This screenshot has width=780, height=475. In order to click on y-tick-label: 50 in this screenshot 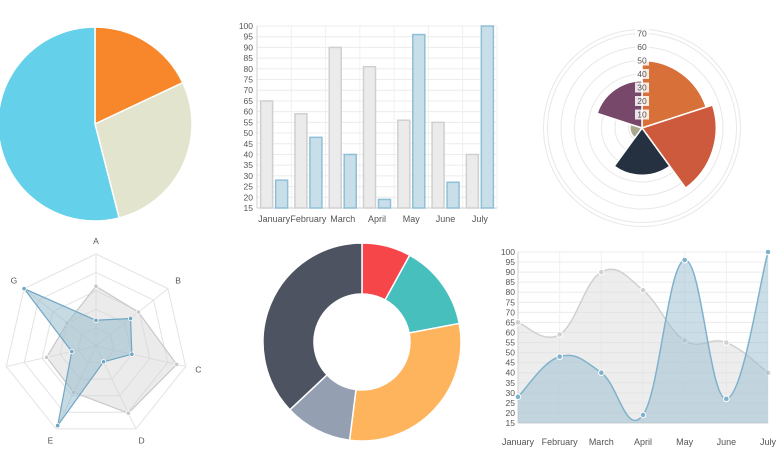, I will do `click(511, 353)`.